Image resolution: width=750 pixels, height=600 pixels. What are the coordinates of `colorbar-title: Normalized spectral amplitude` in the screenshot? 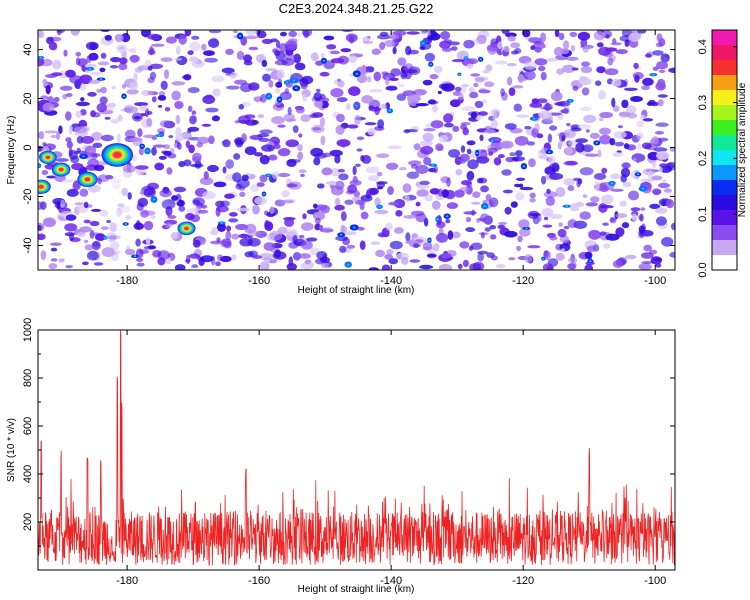 It's located at (742, 149).